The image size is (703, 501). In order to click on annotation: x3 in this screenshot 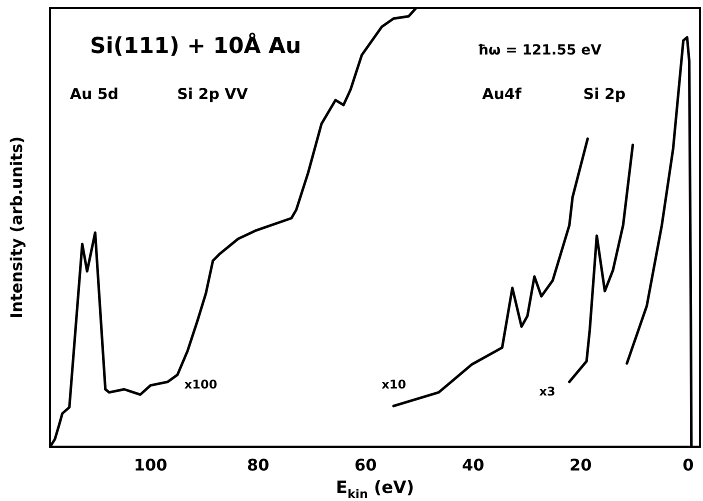, I will do `click(547, 391)`.